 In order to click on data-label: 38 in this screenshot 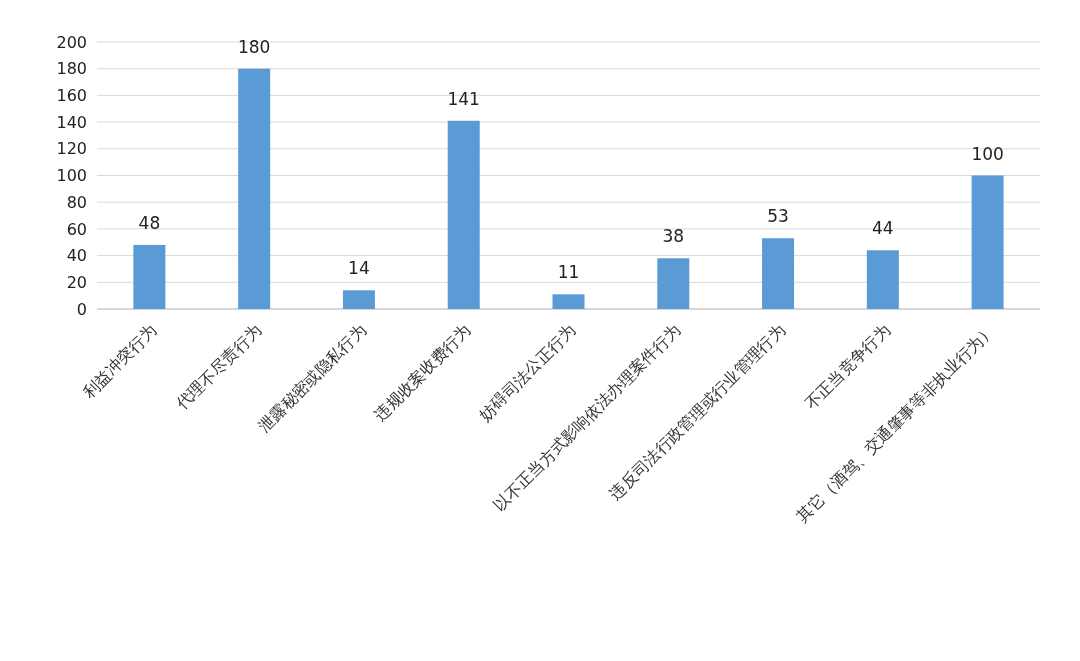, I will do `click(673, 236)`.